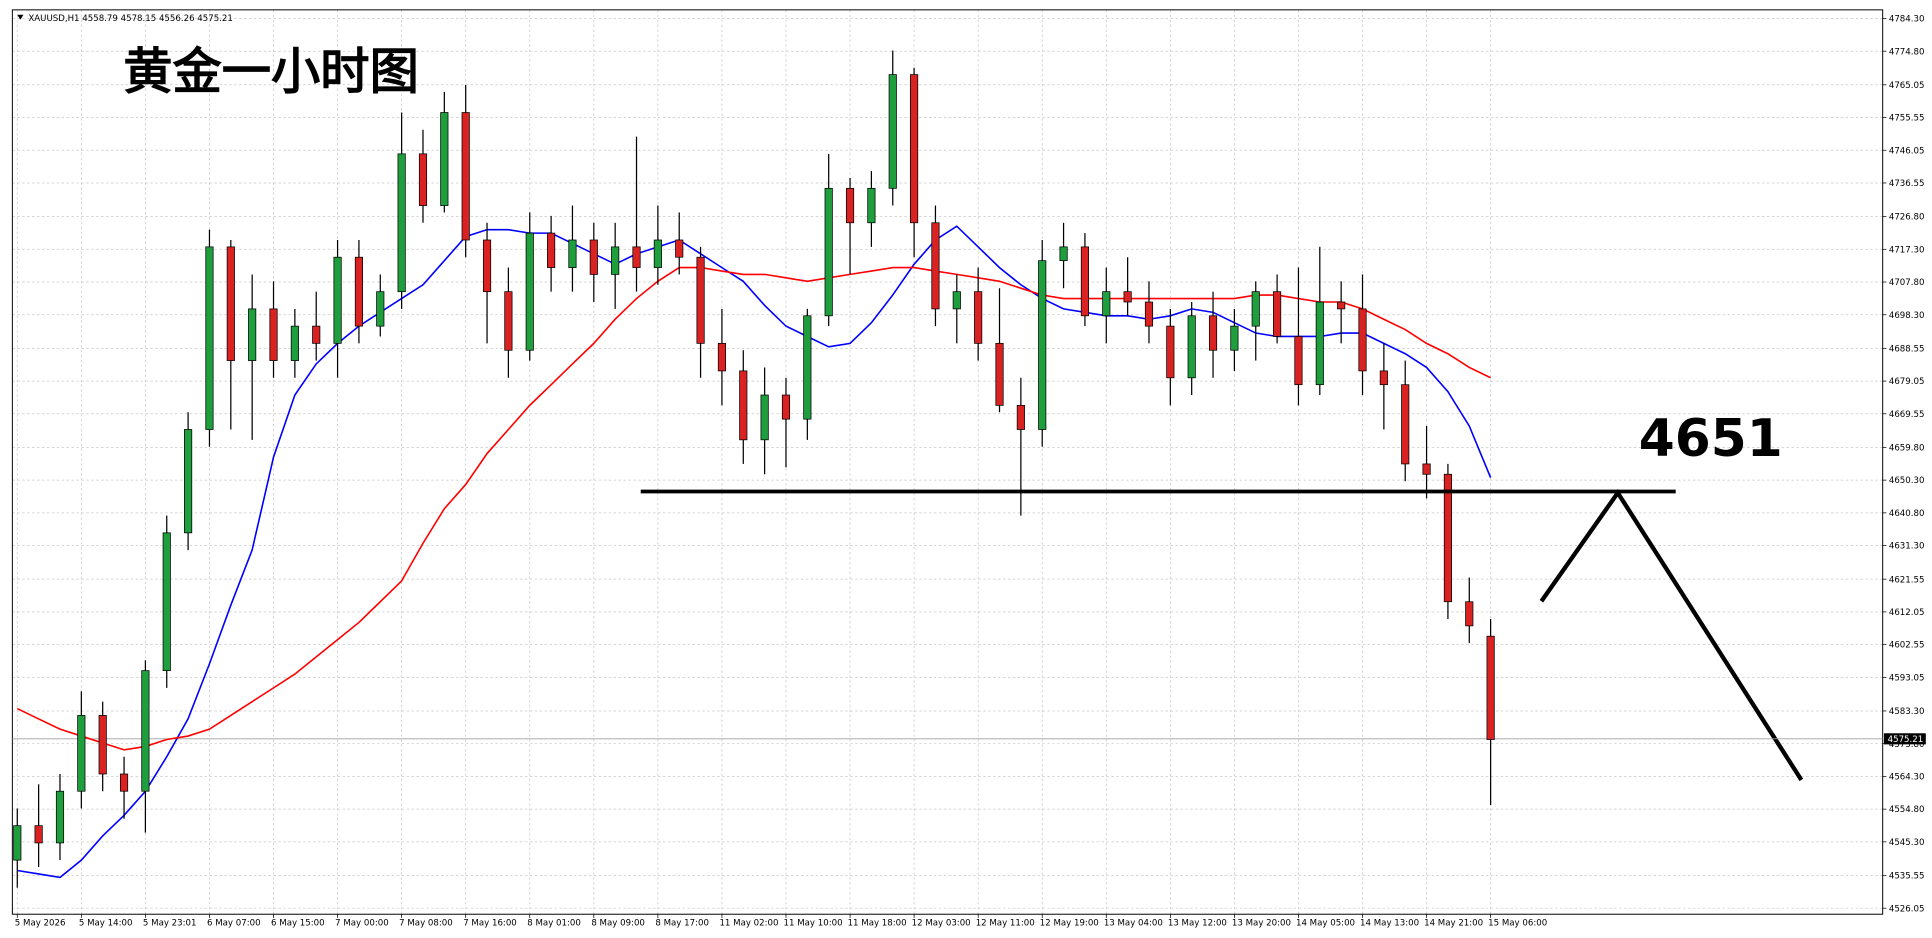  I want to click on y-tick-label: 4573.80, so click(1907, 745).